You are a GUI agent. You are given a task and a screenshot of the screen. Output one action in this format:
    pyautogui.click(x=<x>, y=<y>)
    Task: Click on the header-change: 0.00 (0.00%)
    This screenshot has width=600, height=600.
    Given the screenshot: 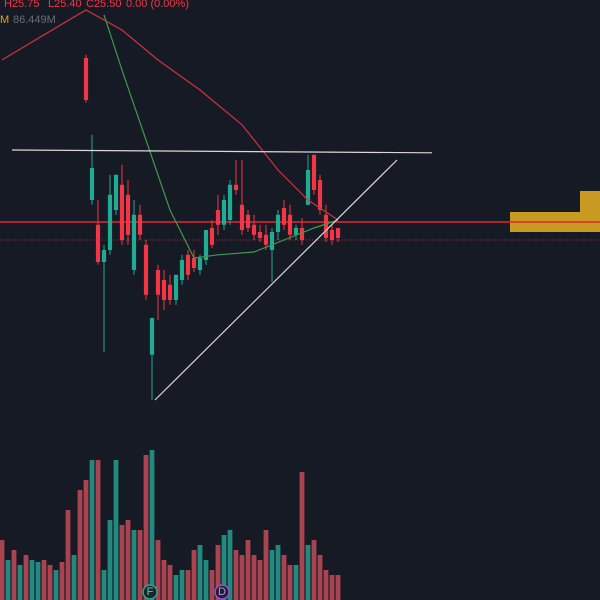 What is the action you would take?
    pyautogui.click(x=157, y=5)
    